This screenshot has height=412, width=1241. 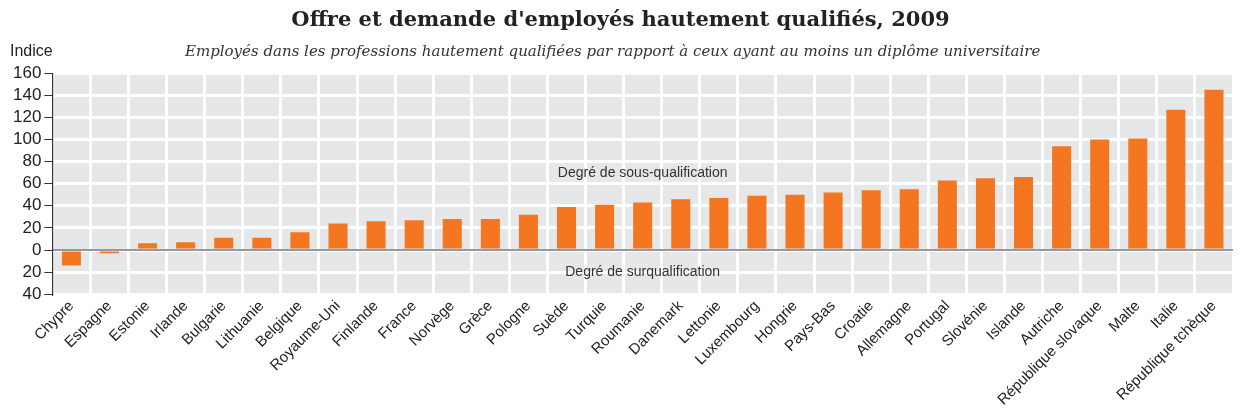 What do you see at coordinates (643, 270) in the screenshot?
I see `annotation: Degré de surqualification` at bounding box center [643, 270].